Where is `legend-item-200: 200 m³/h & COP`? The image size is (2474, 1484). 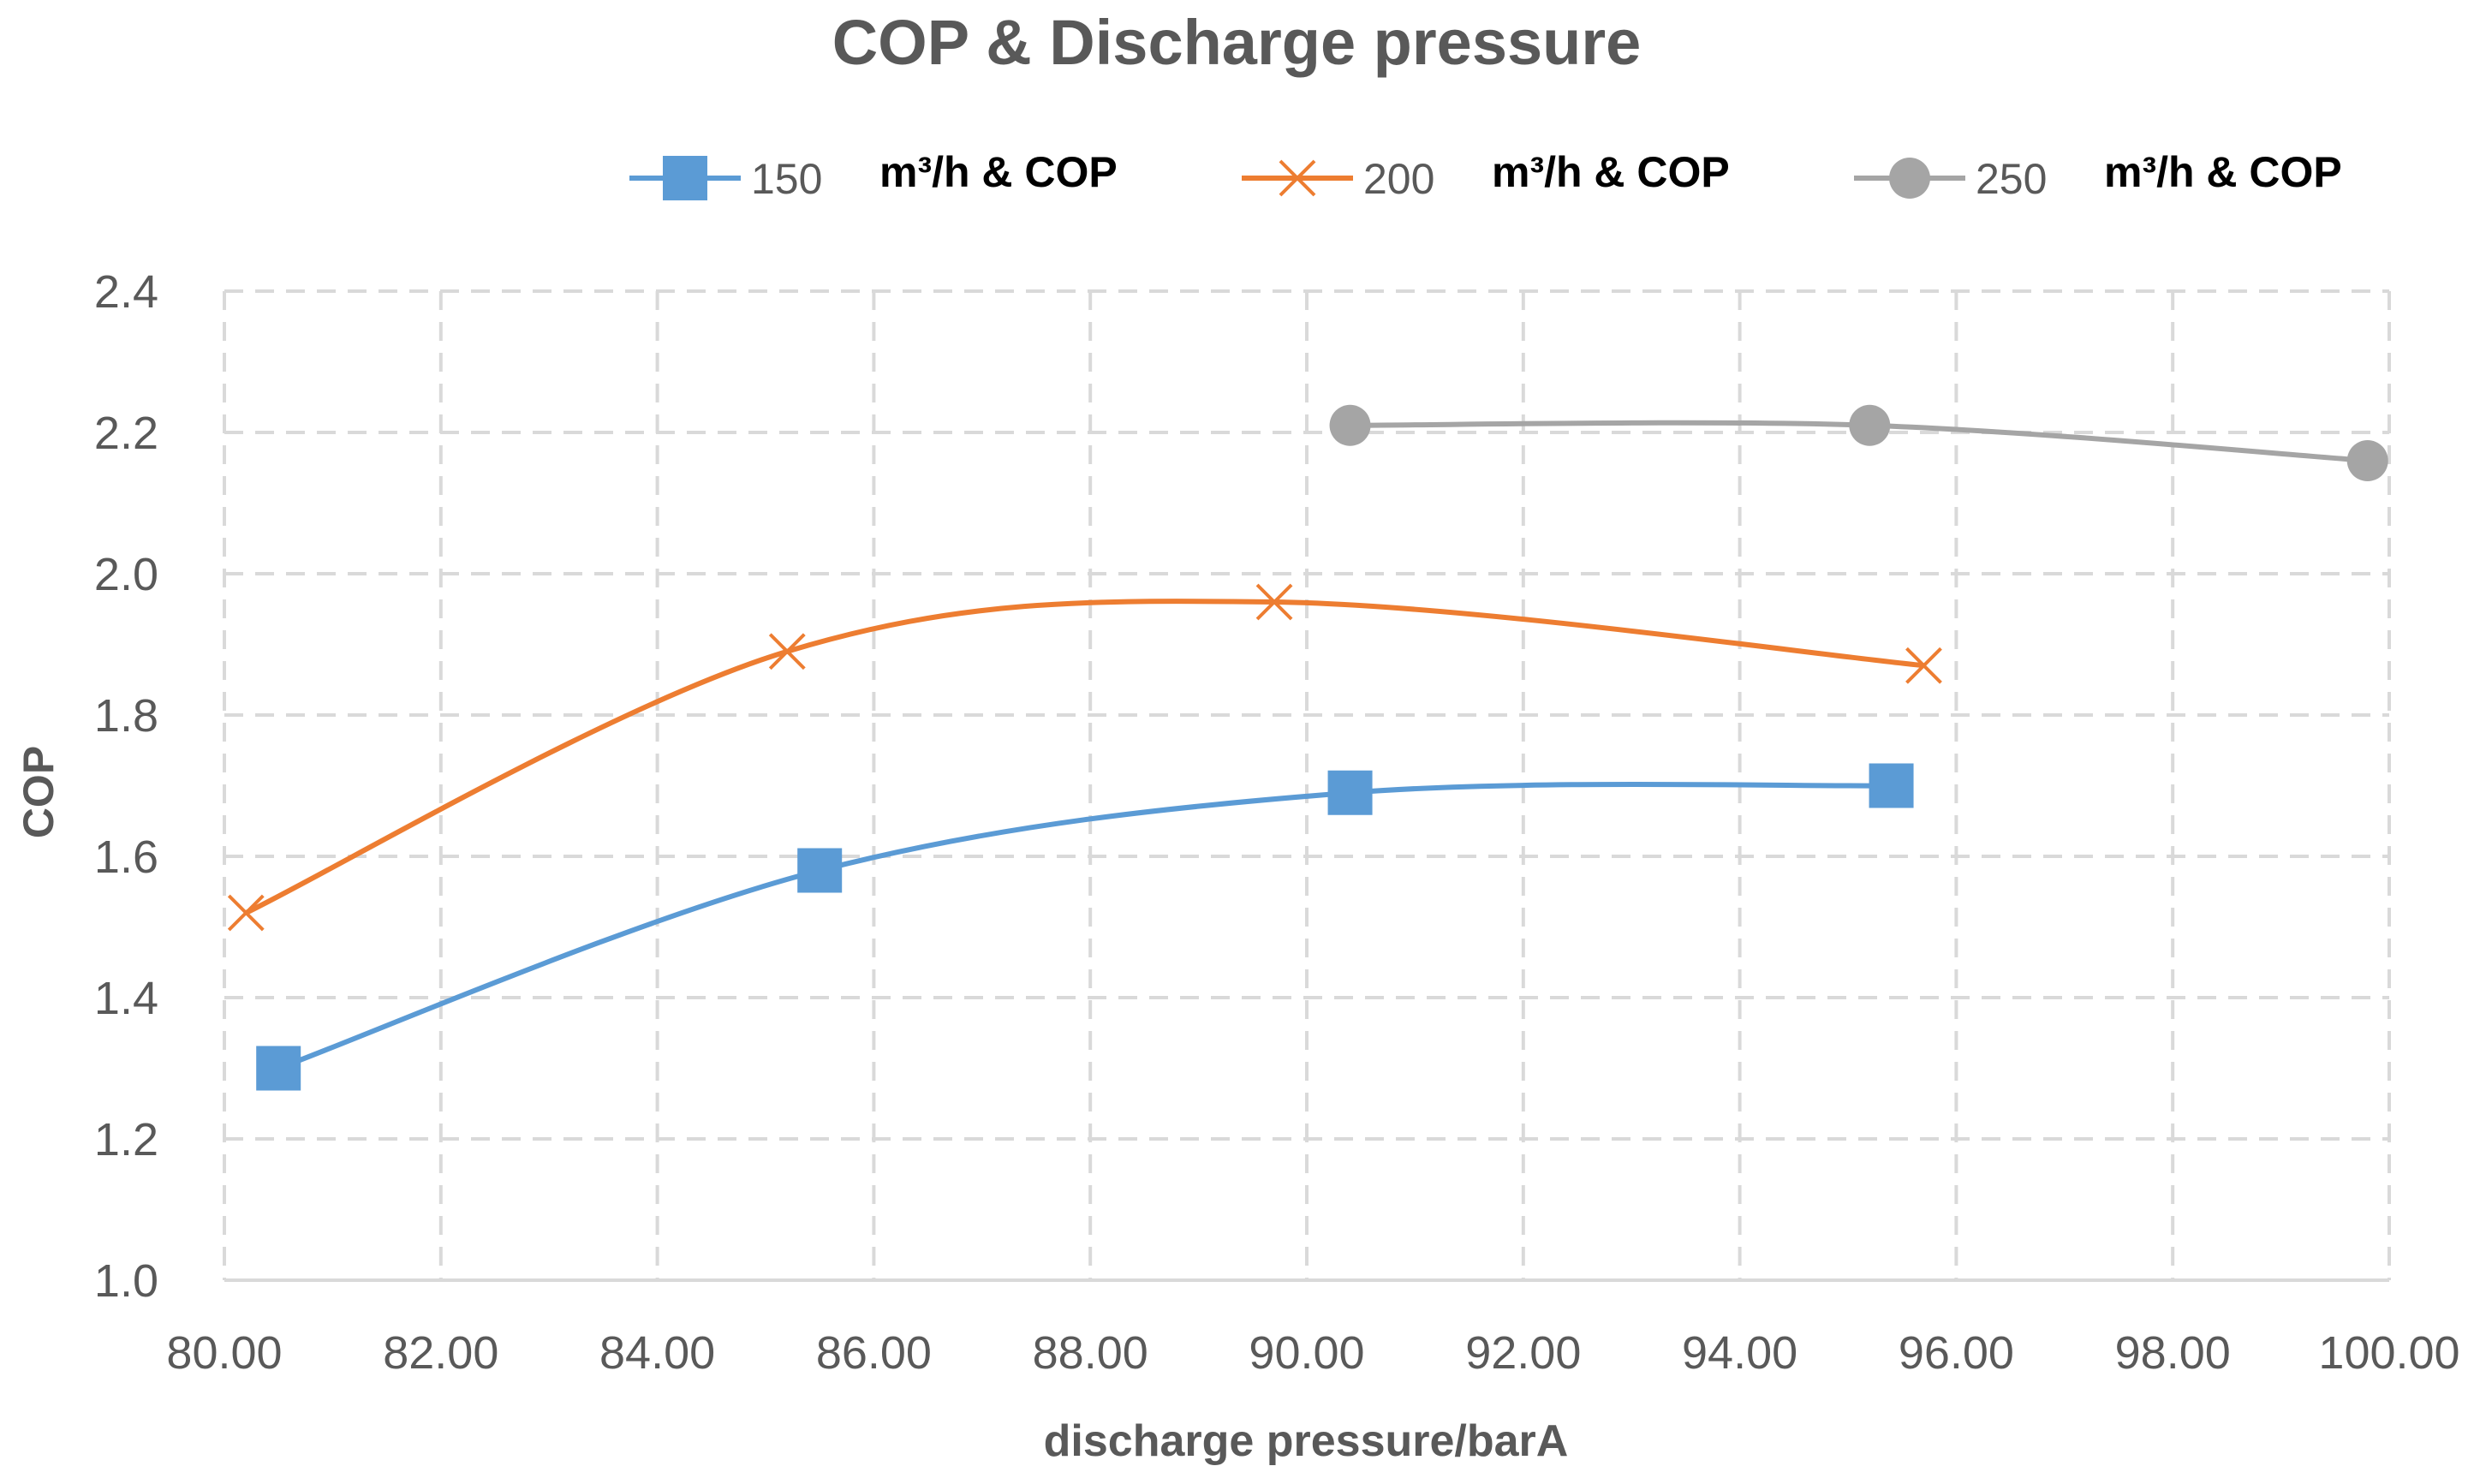 legend-item-200: 200 m³/h & COP is located at coordinates (1486, 175).